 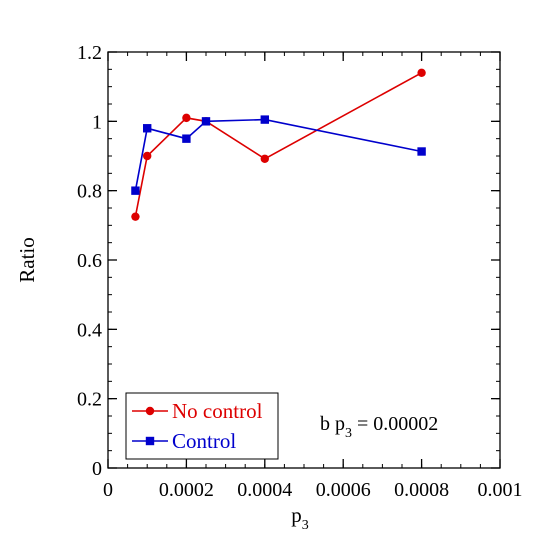 What do you see at coordinates (264, 490) in the screenshot?
I see `x-tick-label: 0.0004` at bounding box center [264, 490].